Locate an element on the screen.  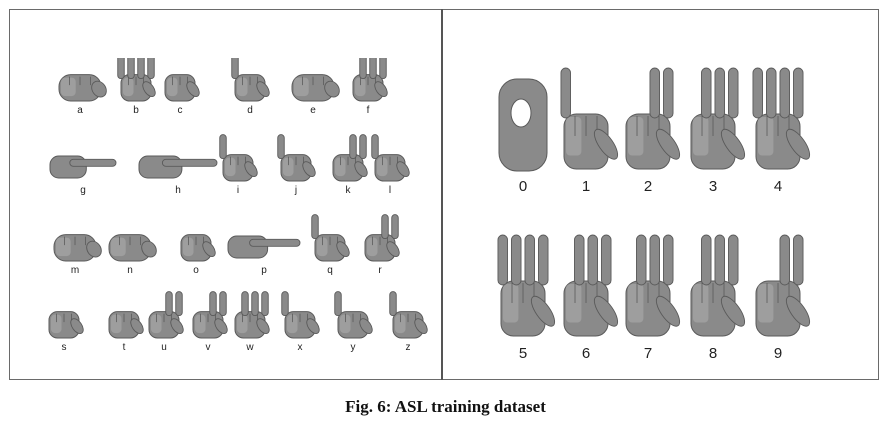
hand-sign-k is located at coordinates (350, 158).